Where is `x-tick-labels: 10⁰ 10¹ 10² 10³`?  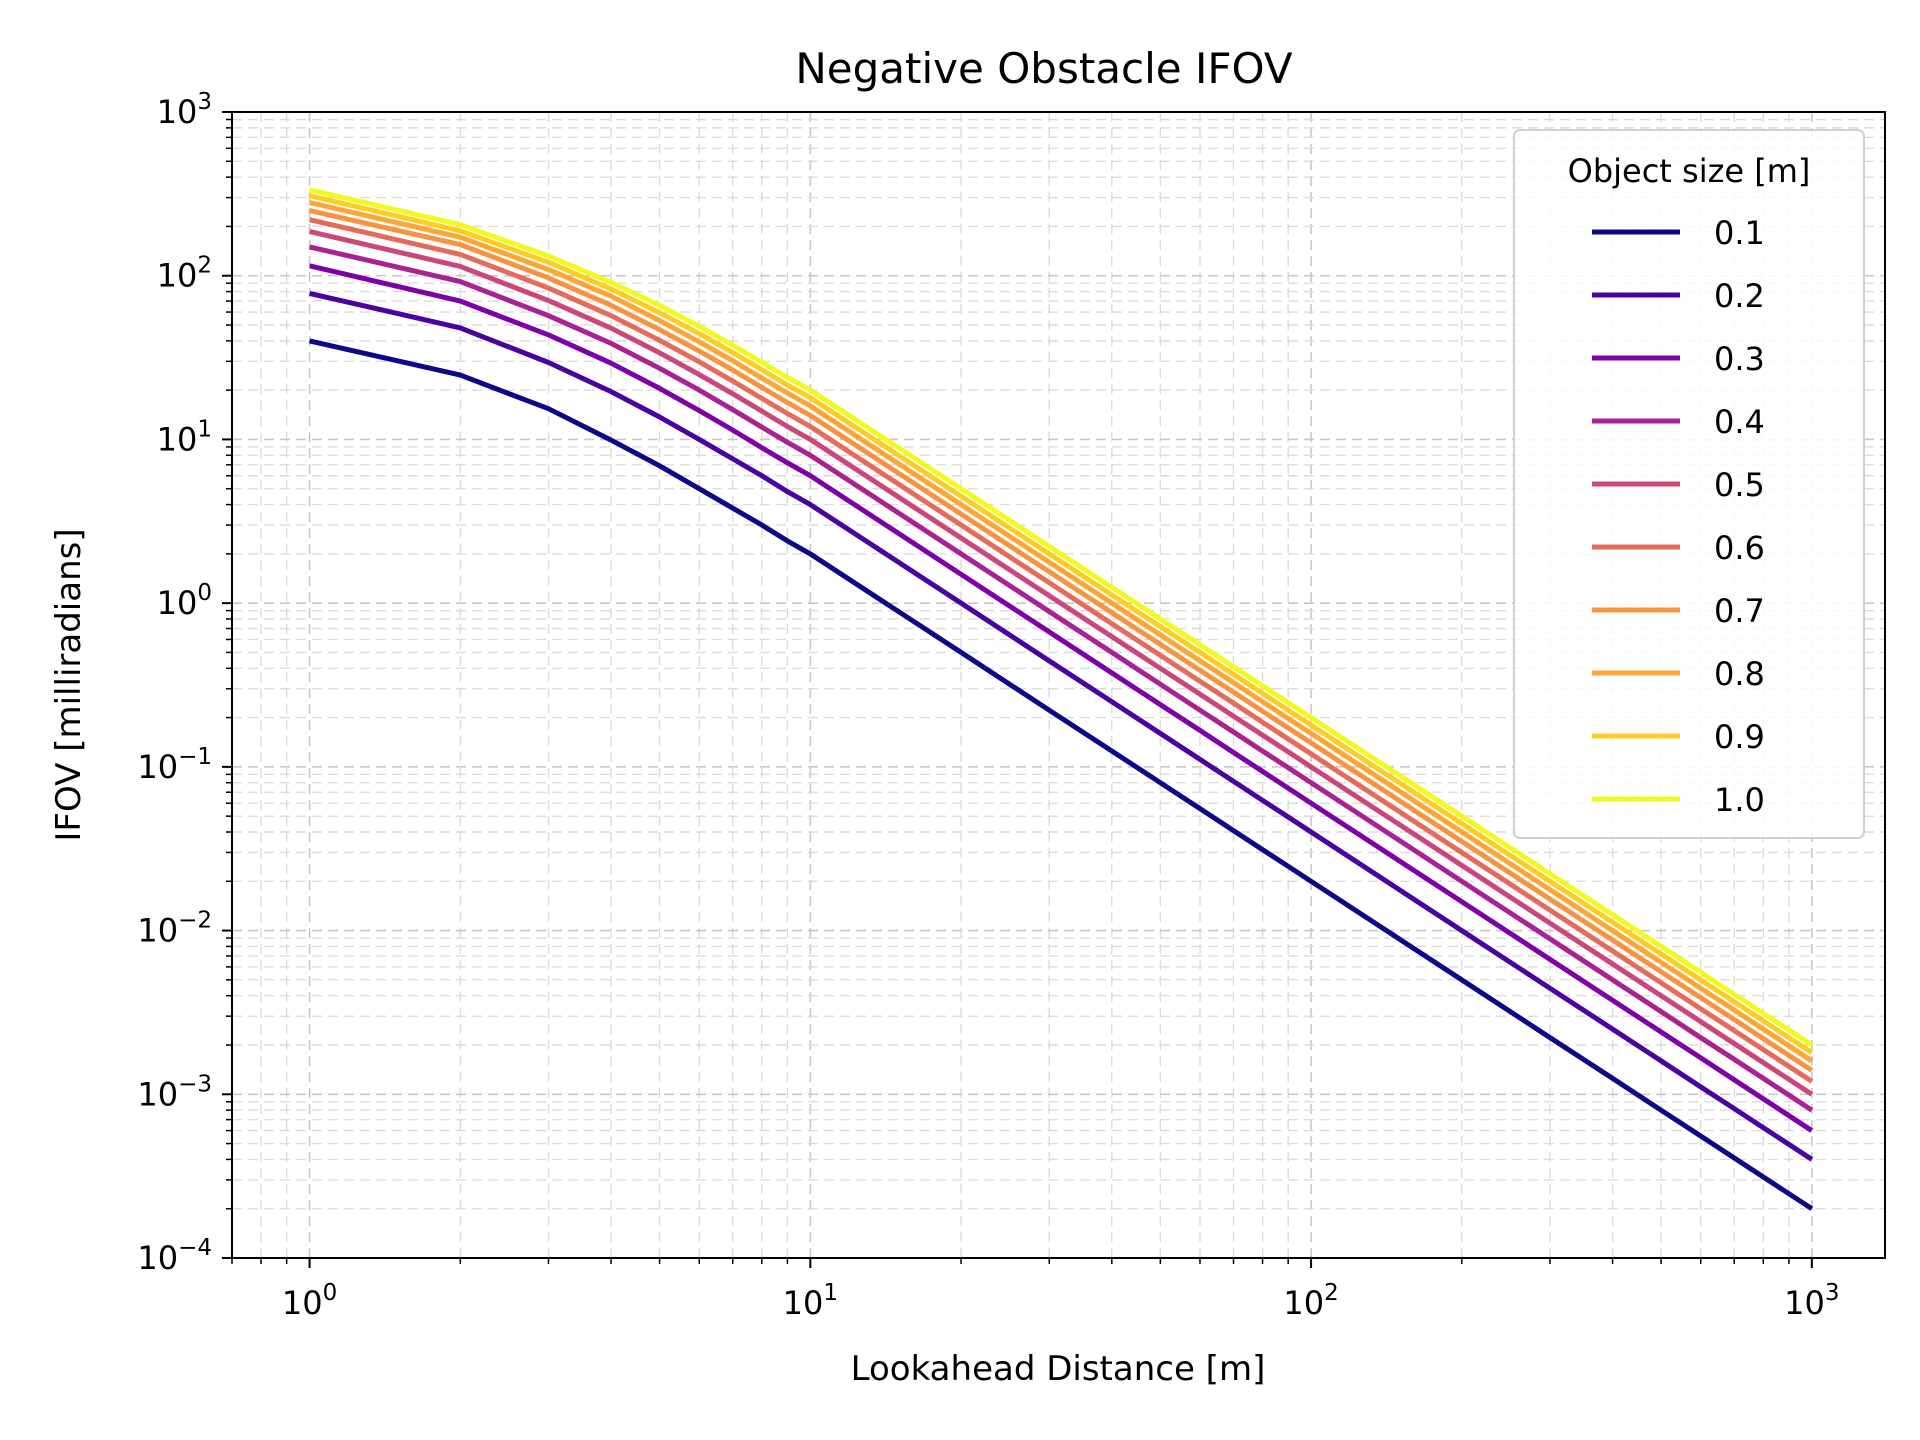
x-tick-labels: 10⁰ 10¹ 10² 10³ is located at coordinates (1061, 1301).